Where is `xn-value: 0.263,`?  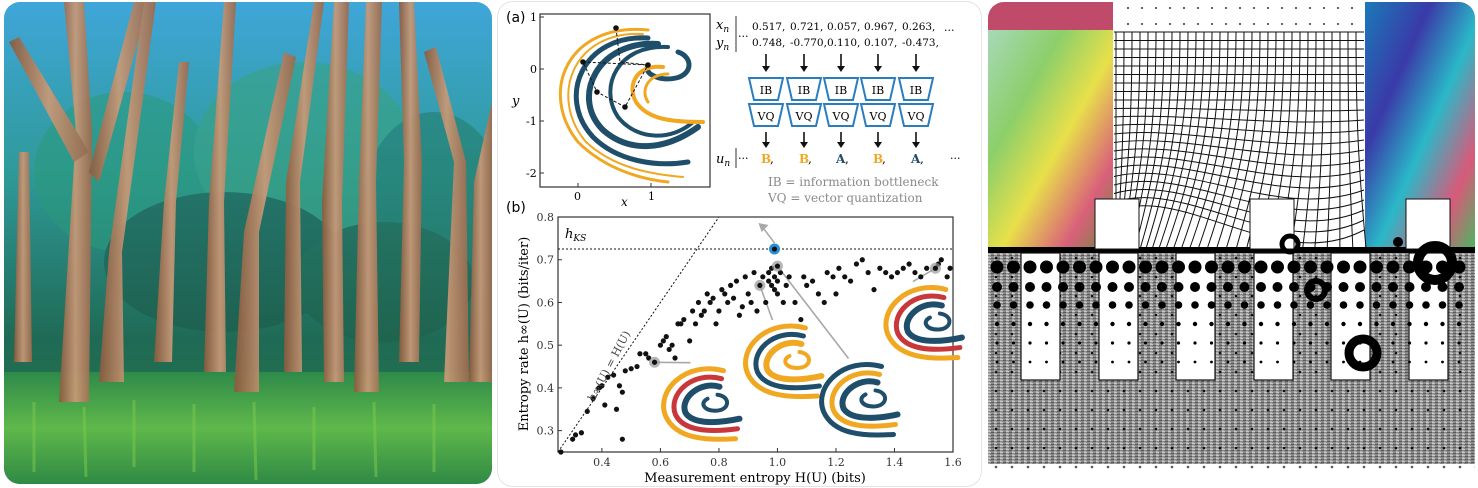 xn-value: 0.263, is located at coordinates (918, 27).